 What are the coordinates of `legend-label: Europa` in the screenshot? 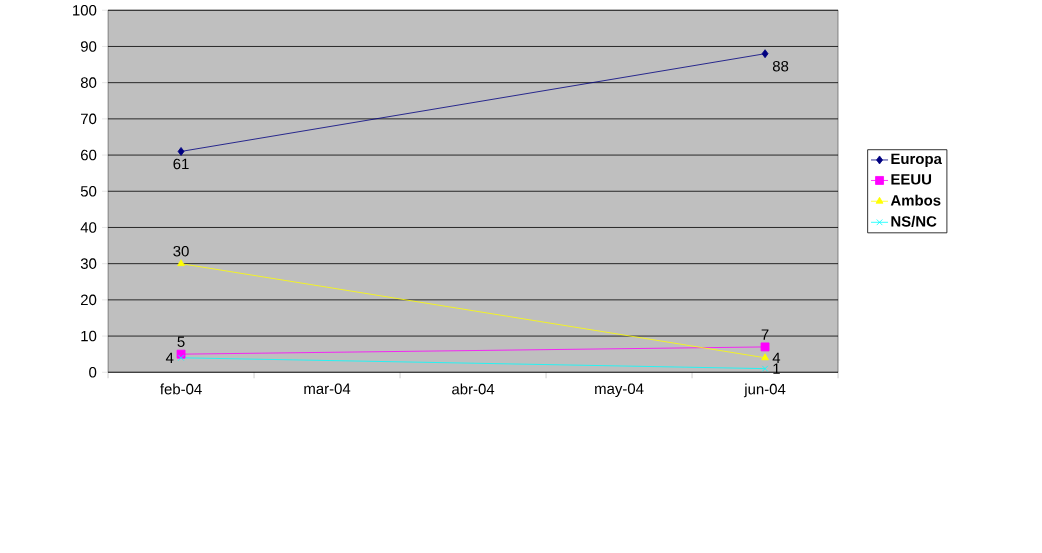 It's located at (917, 160).